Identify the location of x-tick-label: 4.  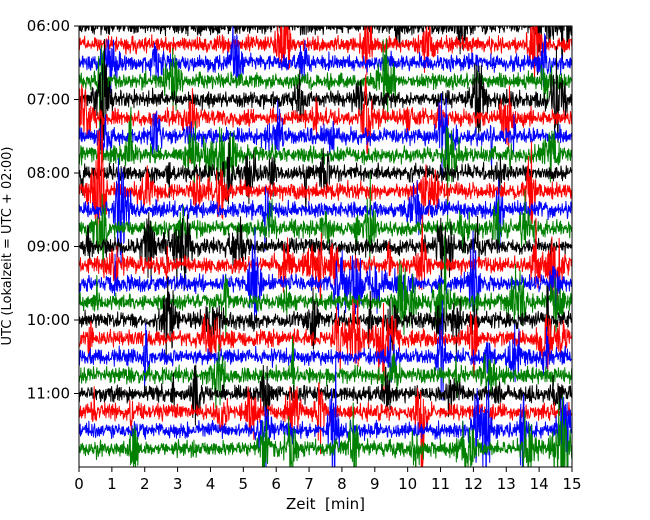
(211, 484).